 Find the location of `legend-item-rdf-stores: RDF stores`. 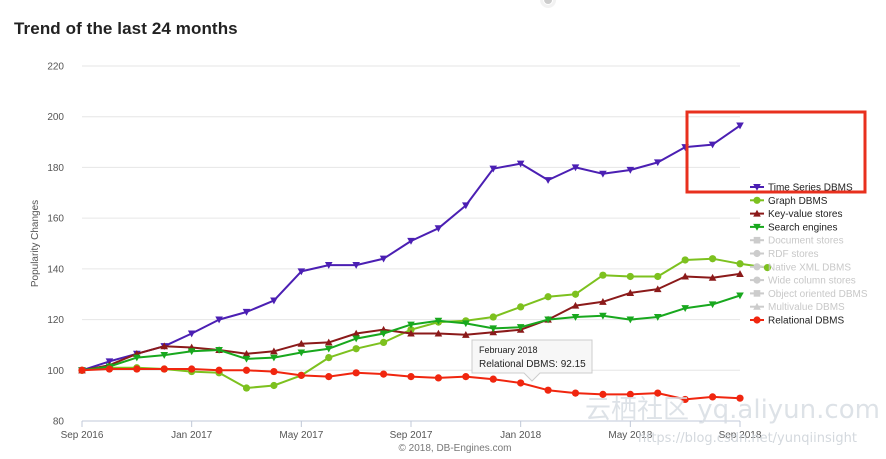

legend-item-rdf-stores: RDF stores is located at coordinates (784, 254).